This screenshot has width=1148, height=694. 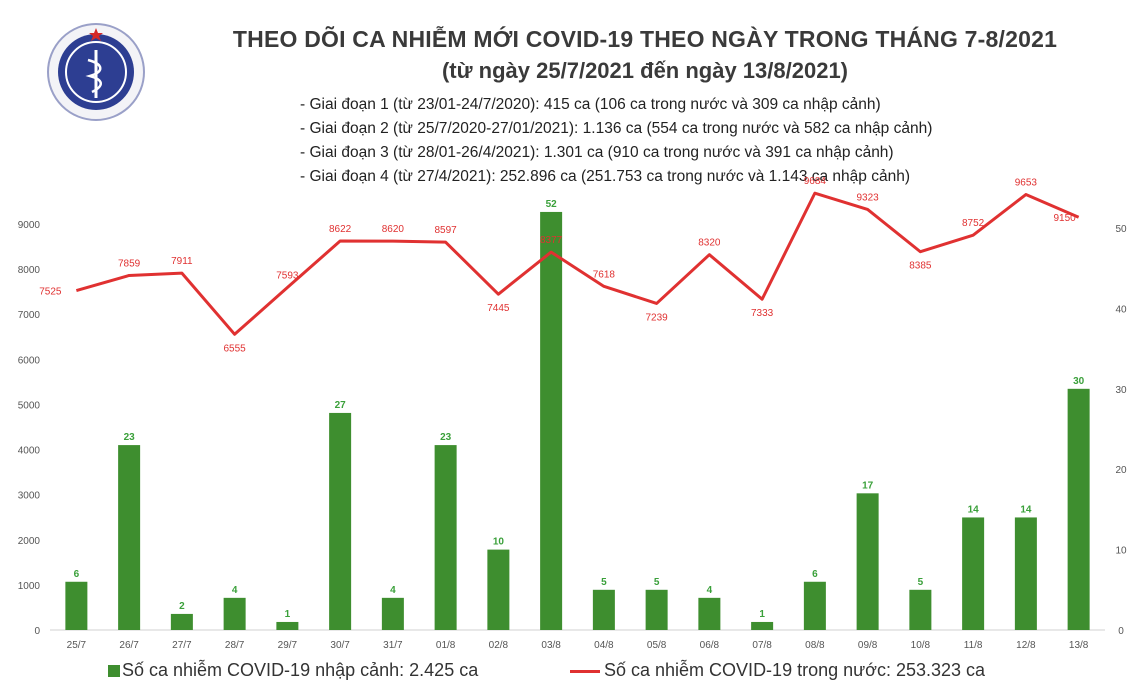 What do you see at coordinates (234, 613) in the screenshot?
I see `bar-28/7` at bounding box center [234, 613].